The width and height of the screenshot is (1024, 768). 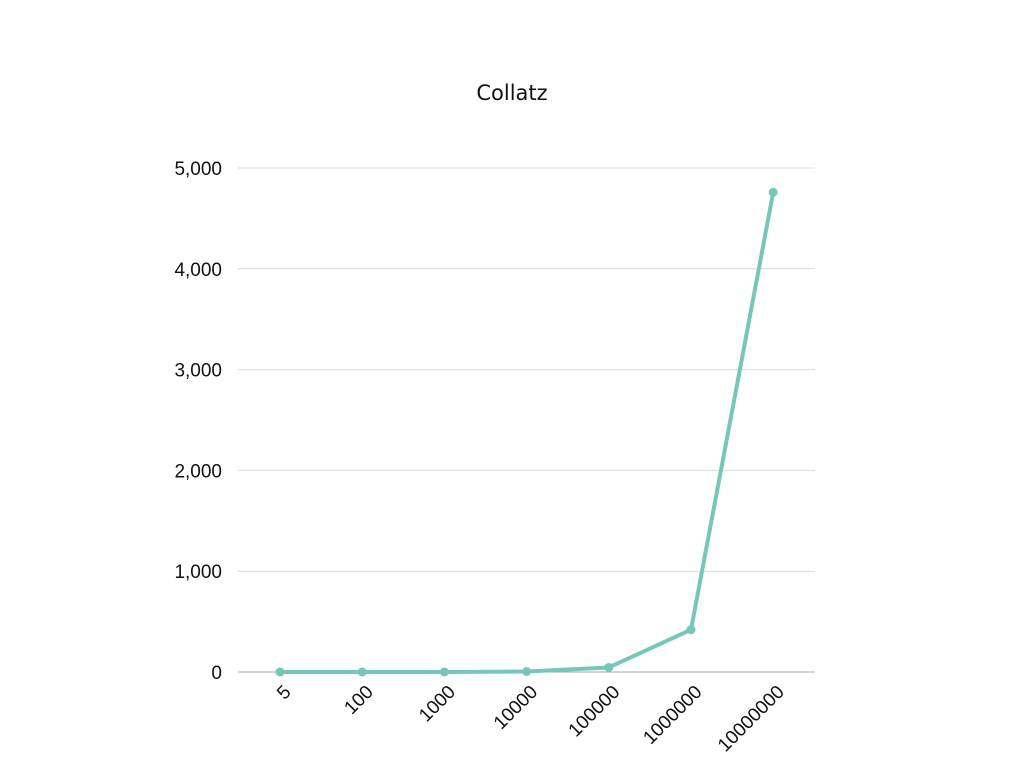 I want to click on x-tick-label: 1000, so click(x=437, y=704).